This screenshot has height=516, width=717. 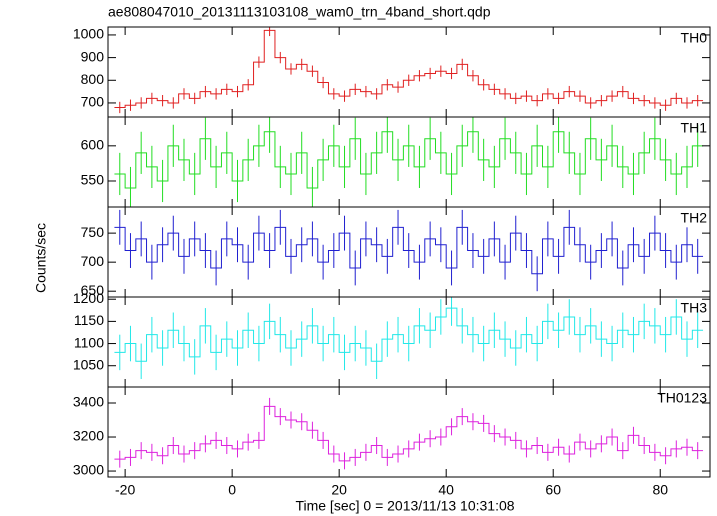 What do you see at coordinates (93, 145) in the screenshot?
I see `y-tick-label: 600` at bounding box center [93, 145].